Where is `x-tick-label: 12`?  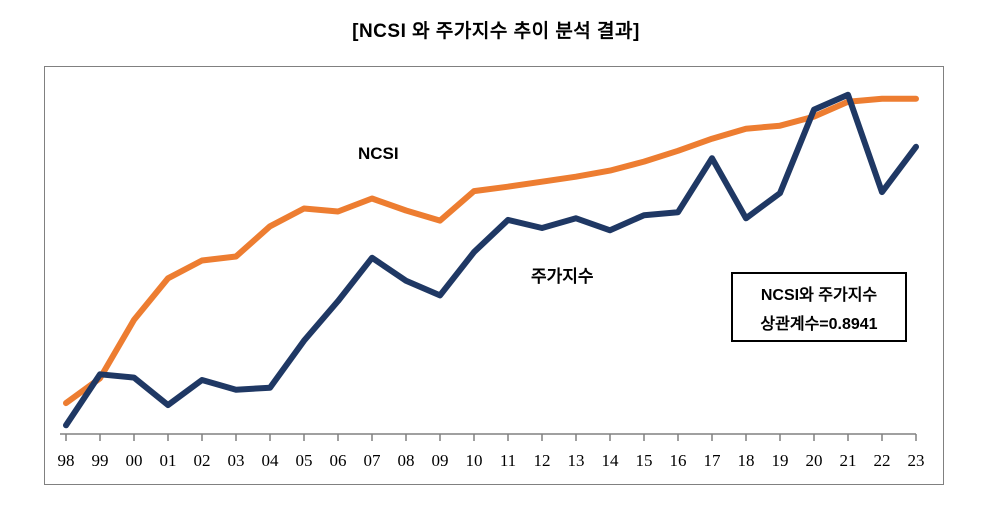 x-tick-label: 12 is located at coordinates (542, 460).